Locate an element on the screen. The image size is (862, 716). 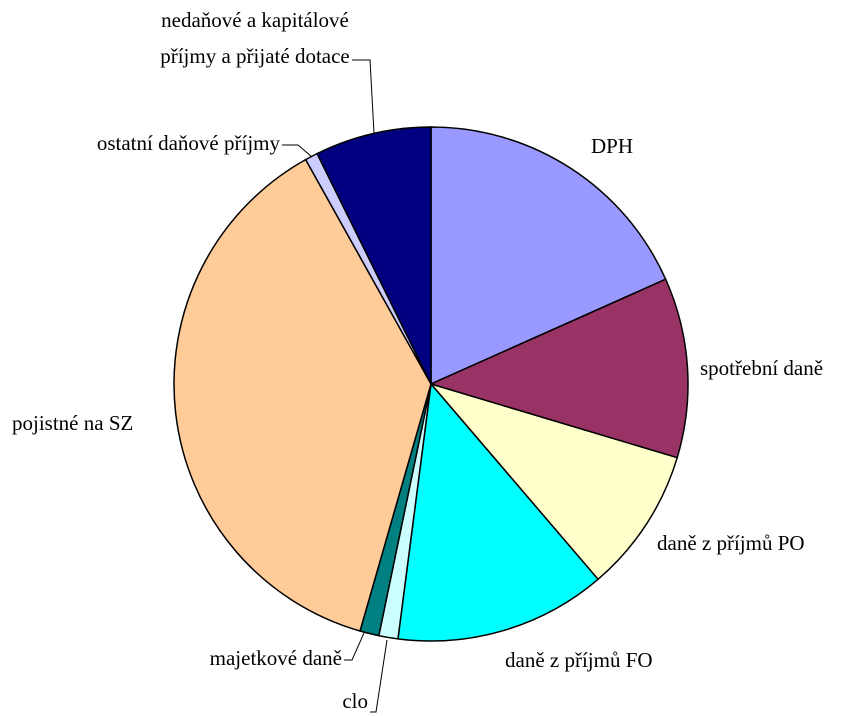
slice-label: spotřební daně is located at coordinates (761, 368).